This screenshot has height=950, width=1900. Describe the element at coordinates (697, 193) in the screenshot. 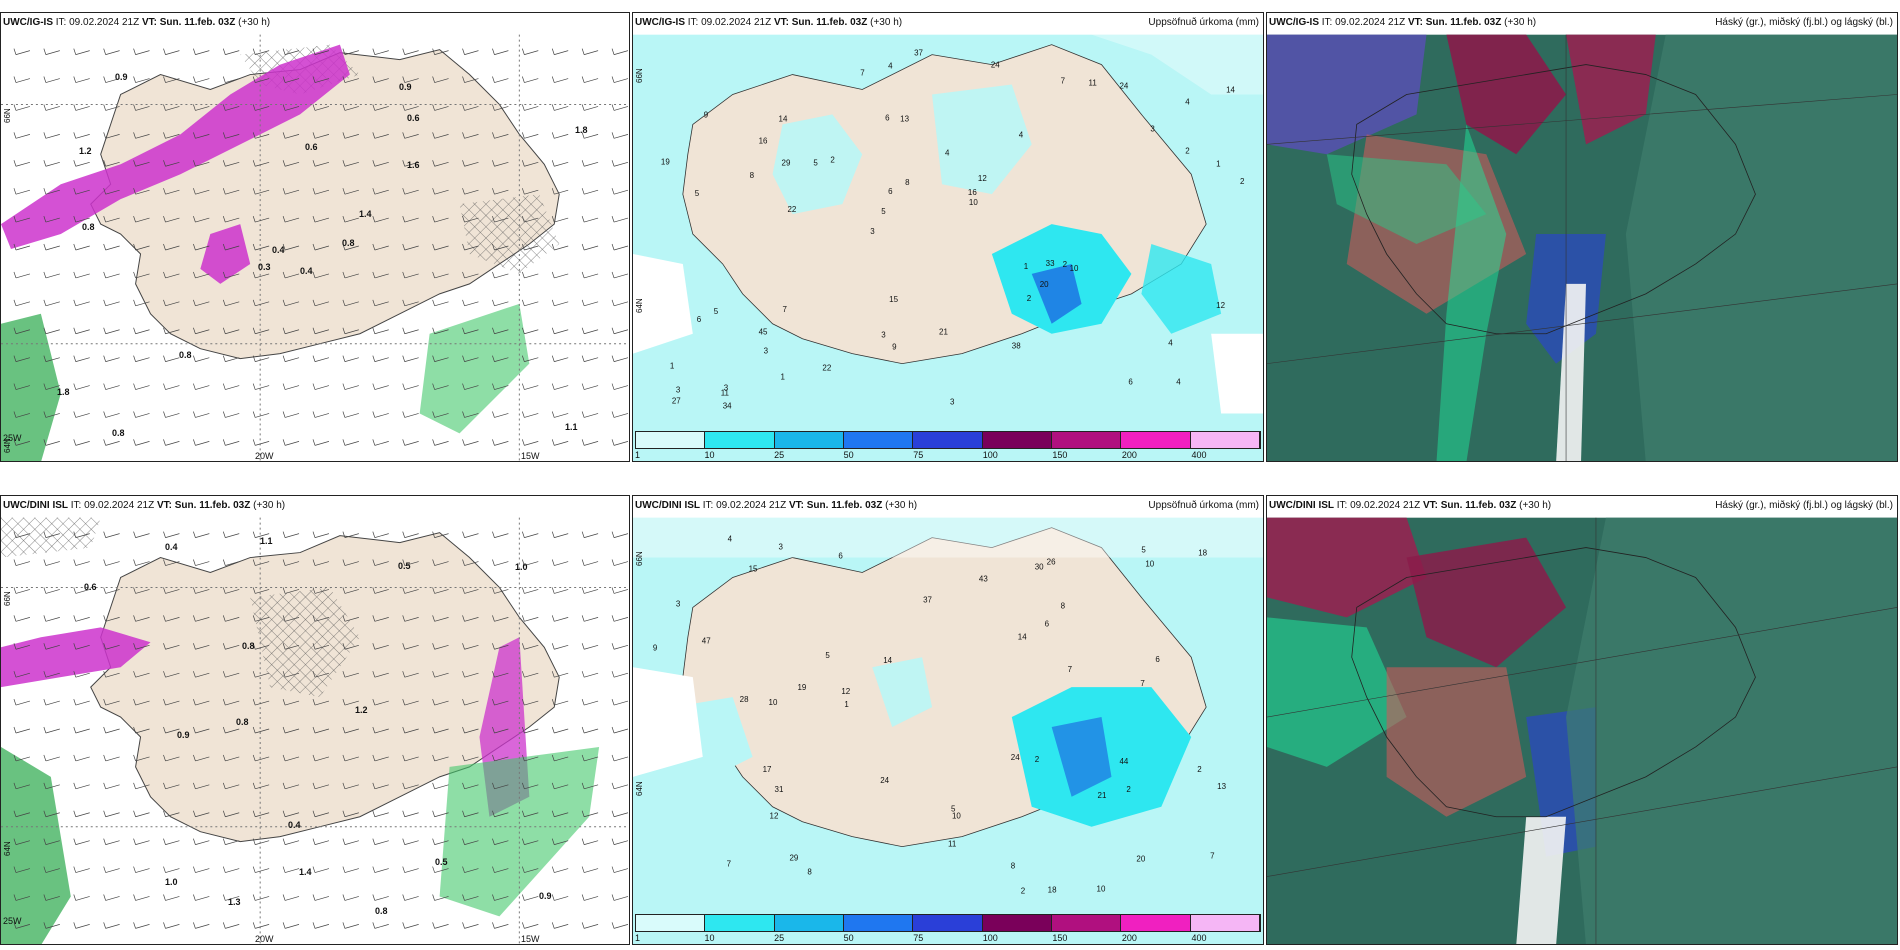

I see `precip-value-label: 5` at that location.